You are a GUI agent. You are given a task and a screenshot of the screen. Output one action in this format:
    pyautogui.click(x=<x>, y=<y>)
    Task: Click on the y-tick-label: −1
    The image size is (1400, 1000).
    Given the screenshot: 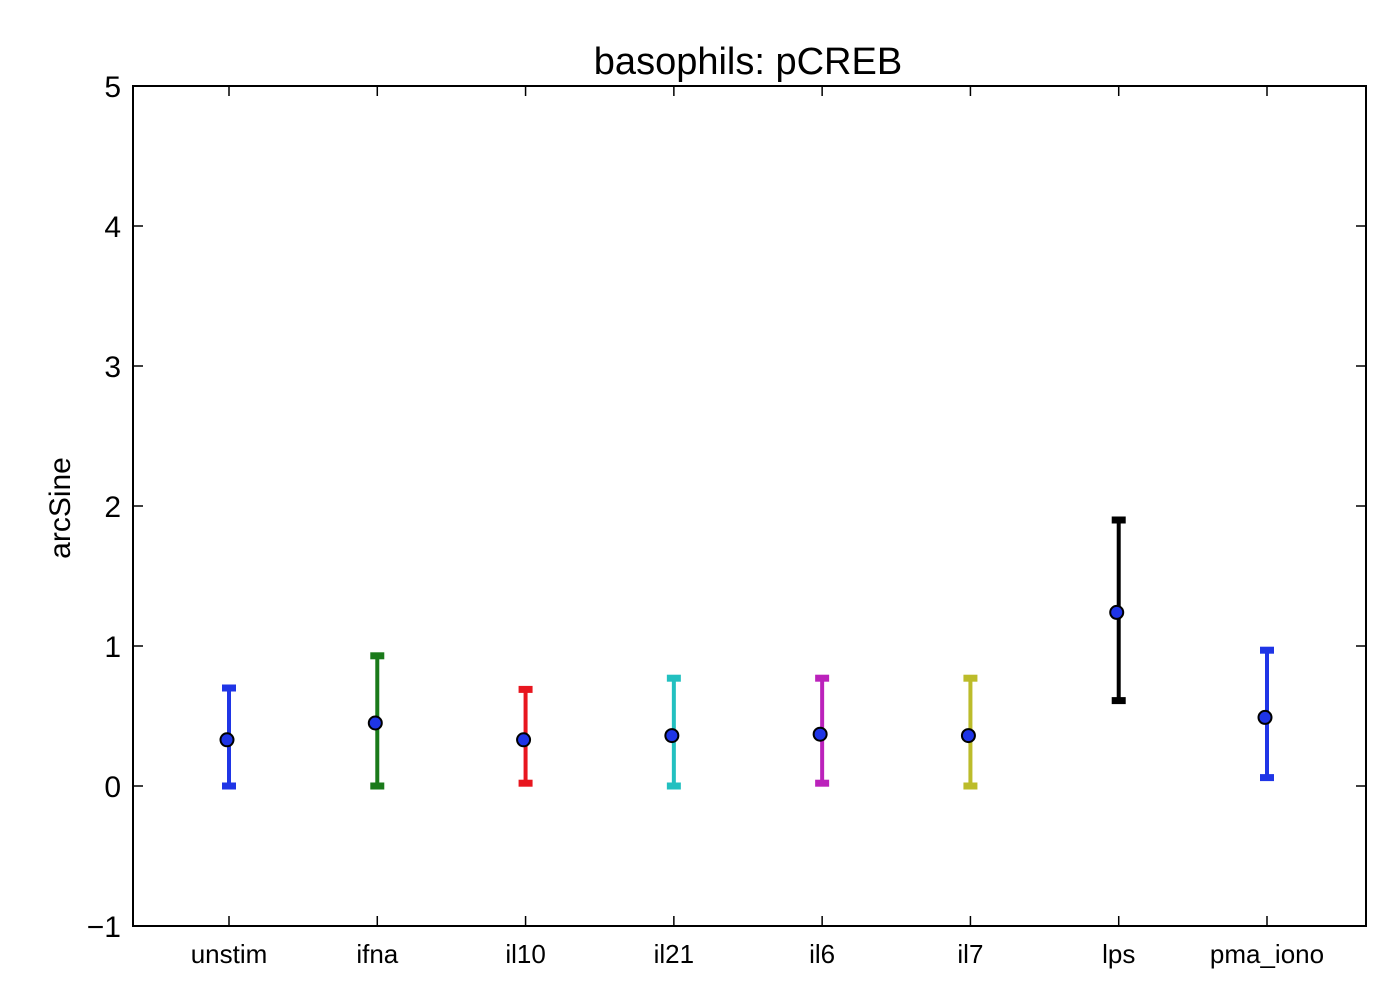 What is the action you would take?
    pyautogui.click(x=104, y=927)
    